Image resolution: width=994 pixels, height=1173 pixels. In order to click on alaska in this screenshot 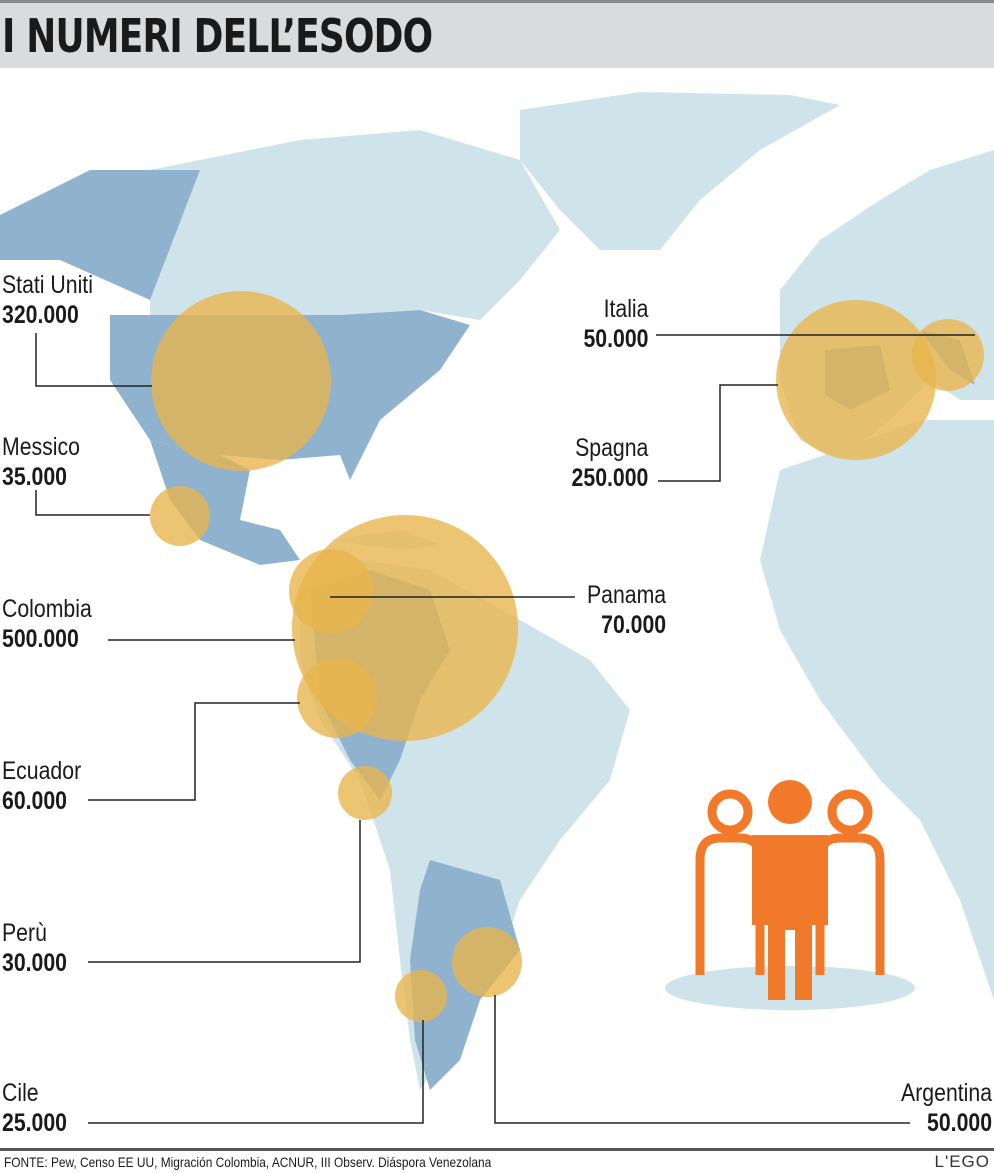, I will do `click(100, 235)`.